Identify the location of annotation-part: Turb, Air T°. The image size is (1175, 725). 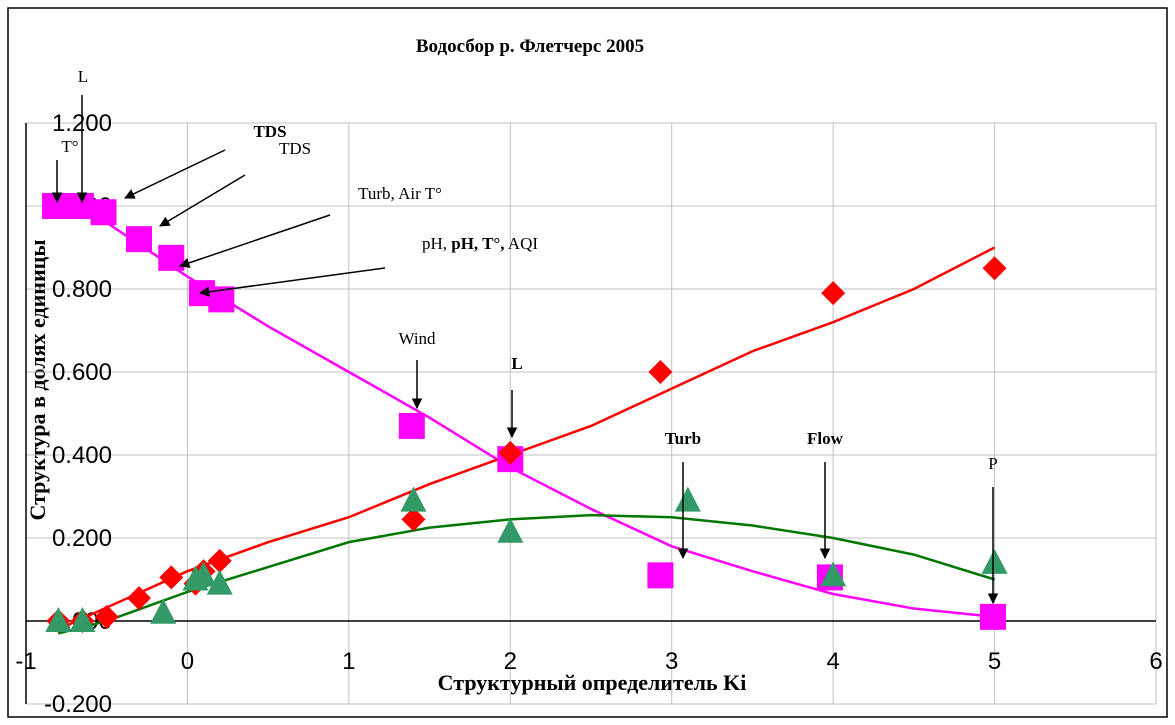
(400, 193).